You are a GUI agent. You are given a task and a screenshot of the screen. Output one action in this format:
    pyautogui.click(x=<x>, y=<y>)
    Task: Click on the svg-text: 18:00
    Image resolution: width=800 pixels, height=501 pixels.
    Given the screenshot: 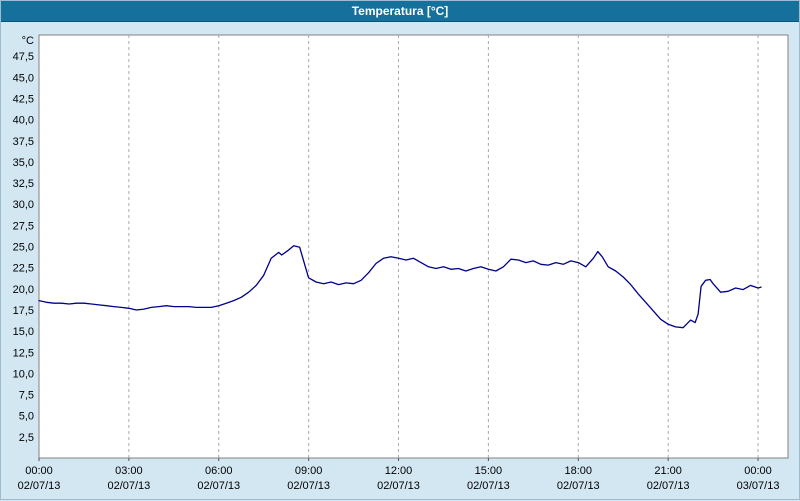 What is the action you would take?
    pyautogui.click(x=579, y=471)
    